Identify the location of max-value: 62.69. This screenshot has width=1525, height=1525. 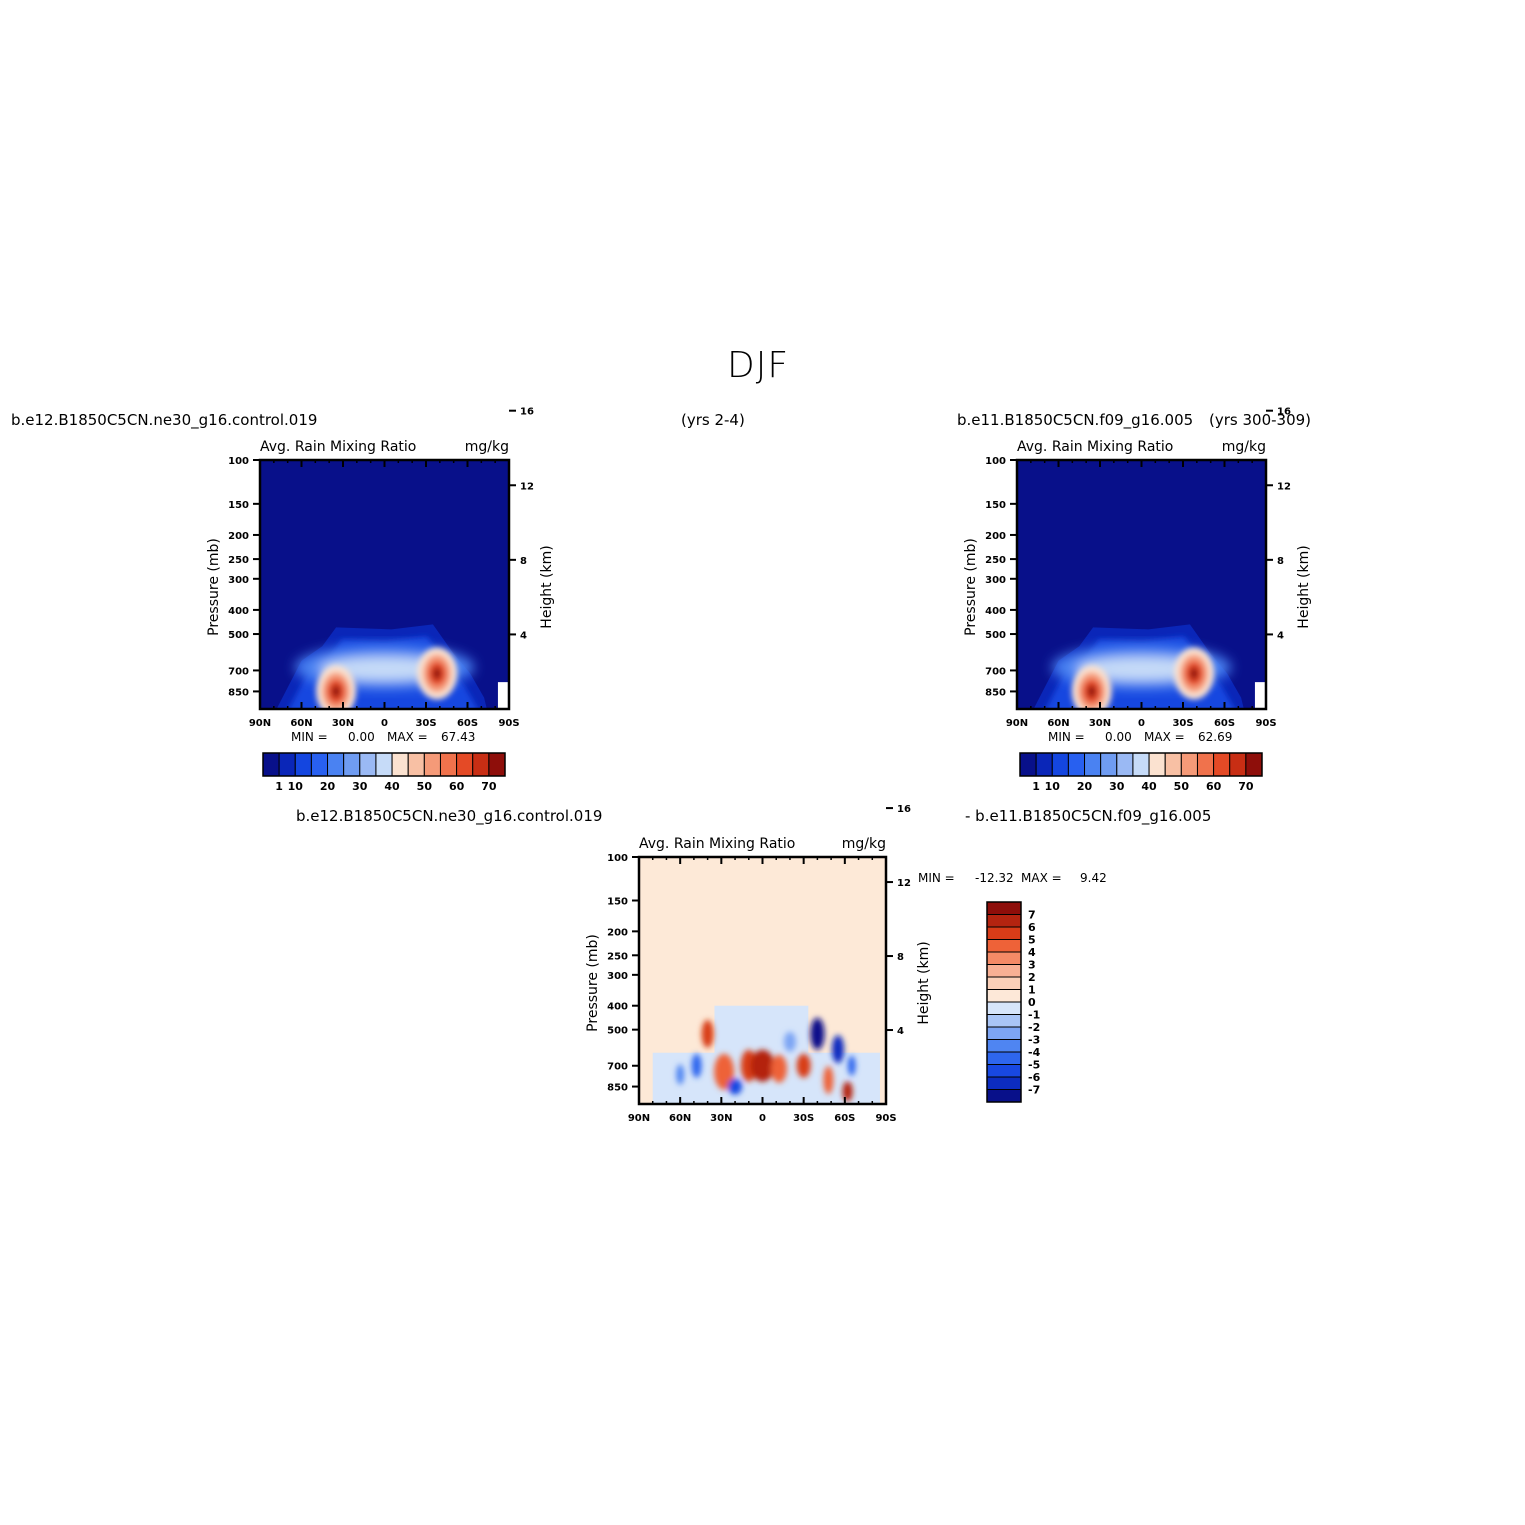
(1215, 737).